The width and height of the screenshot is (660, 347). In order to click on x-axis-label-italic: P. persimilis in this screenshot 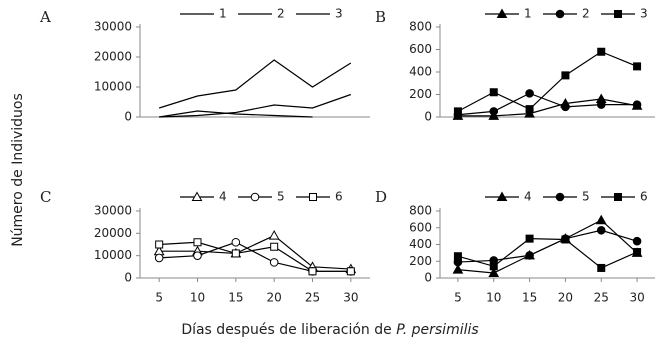, I will do `click(437, 330)`.